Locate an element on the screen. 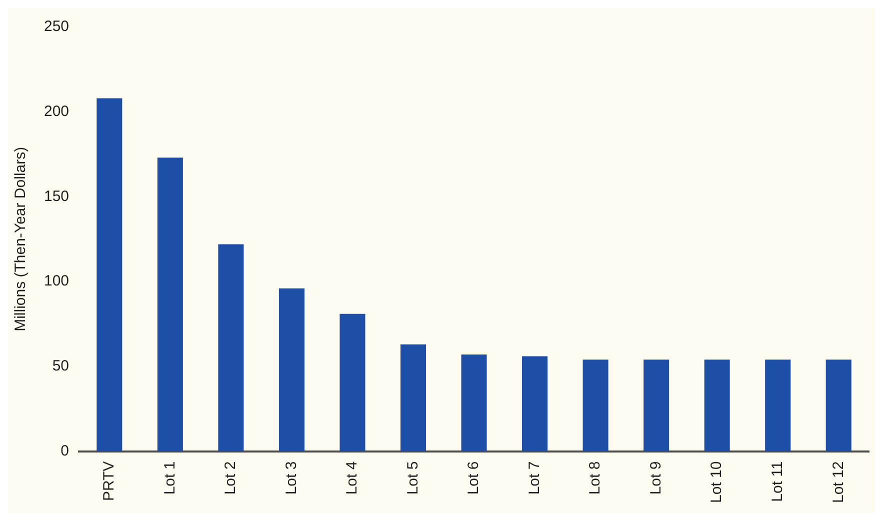 Image resolution: width=883 pixels, height=521 pixels. x-tick-label: Lot 3 is located at coordinates (291, 478).